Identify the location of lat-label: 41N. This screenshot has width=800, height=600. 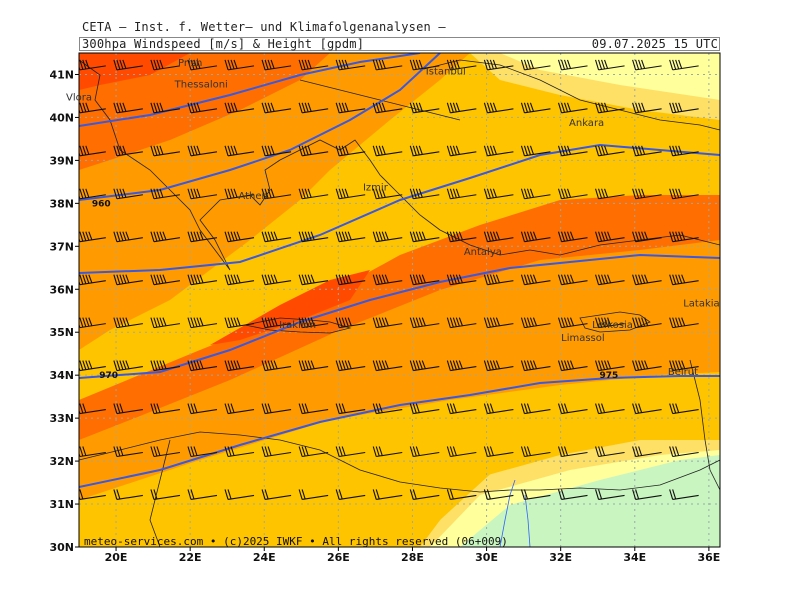
(61, 74).